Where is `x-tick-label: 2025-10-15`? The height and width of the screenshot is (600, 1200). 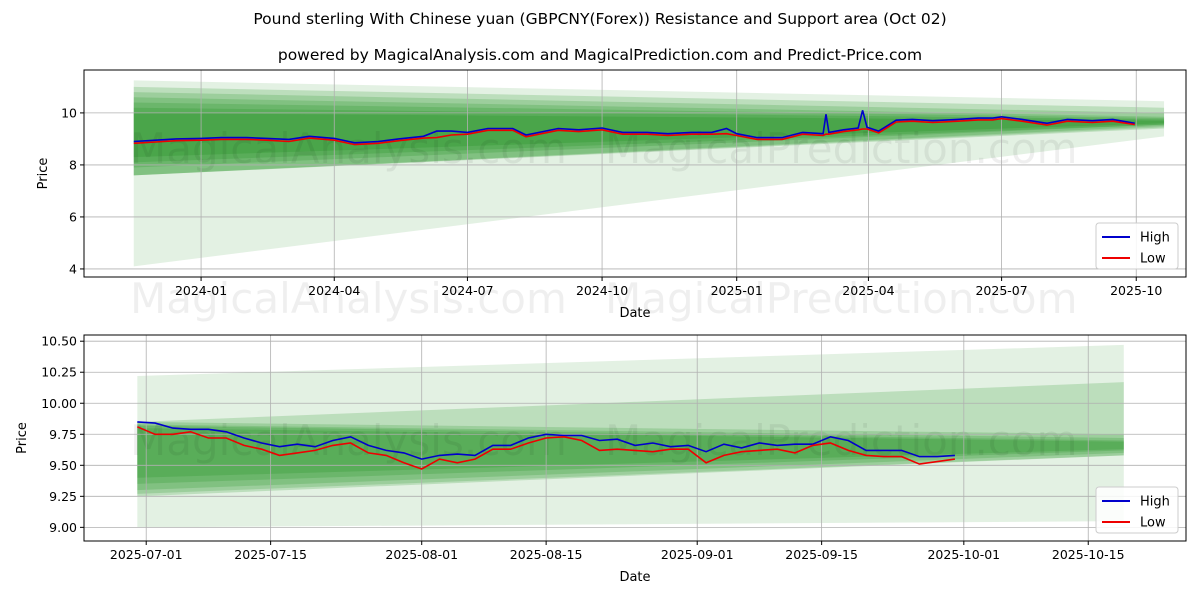 x-tick-label: 2025-10-15 is located at coordinates (1088, 554).